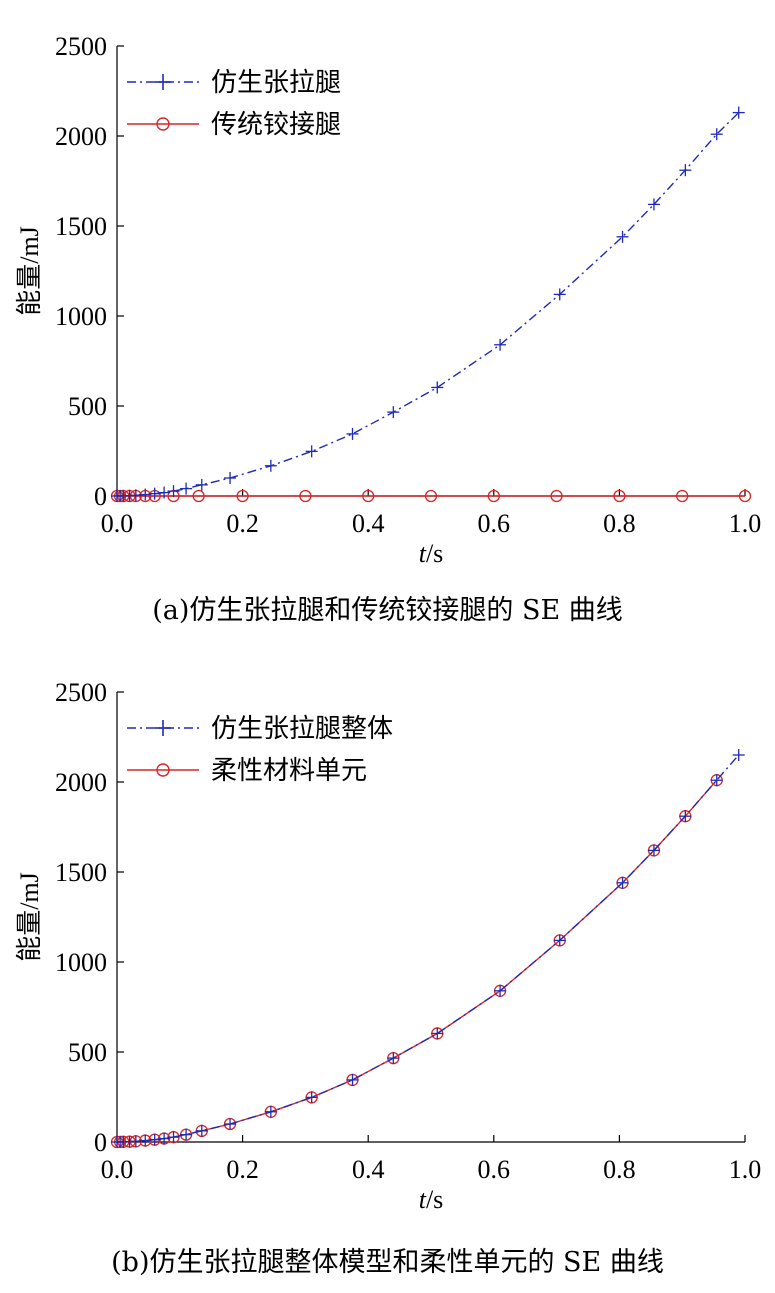 The height and width of the screenshot is (1293, 775). Describe the element at coordinates (387, 1262) in the screenshot. I see `chart-b-caption: (b)仿生张拉腿整体模型和柔性单元的 SE 曲线` at that location.